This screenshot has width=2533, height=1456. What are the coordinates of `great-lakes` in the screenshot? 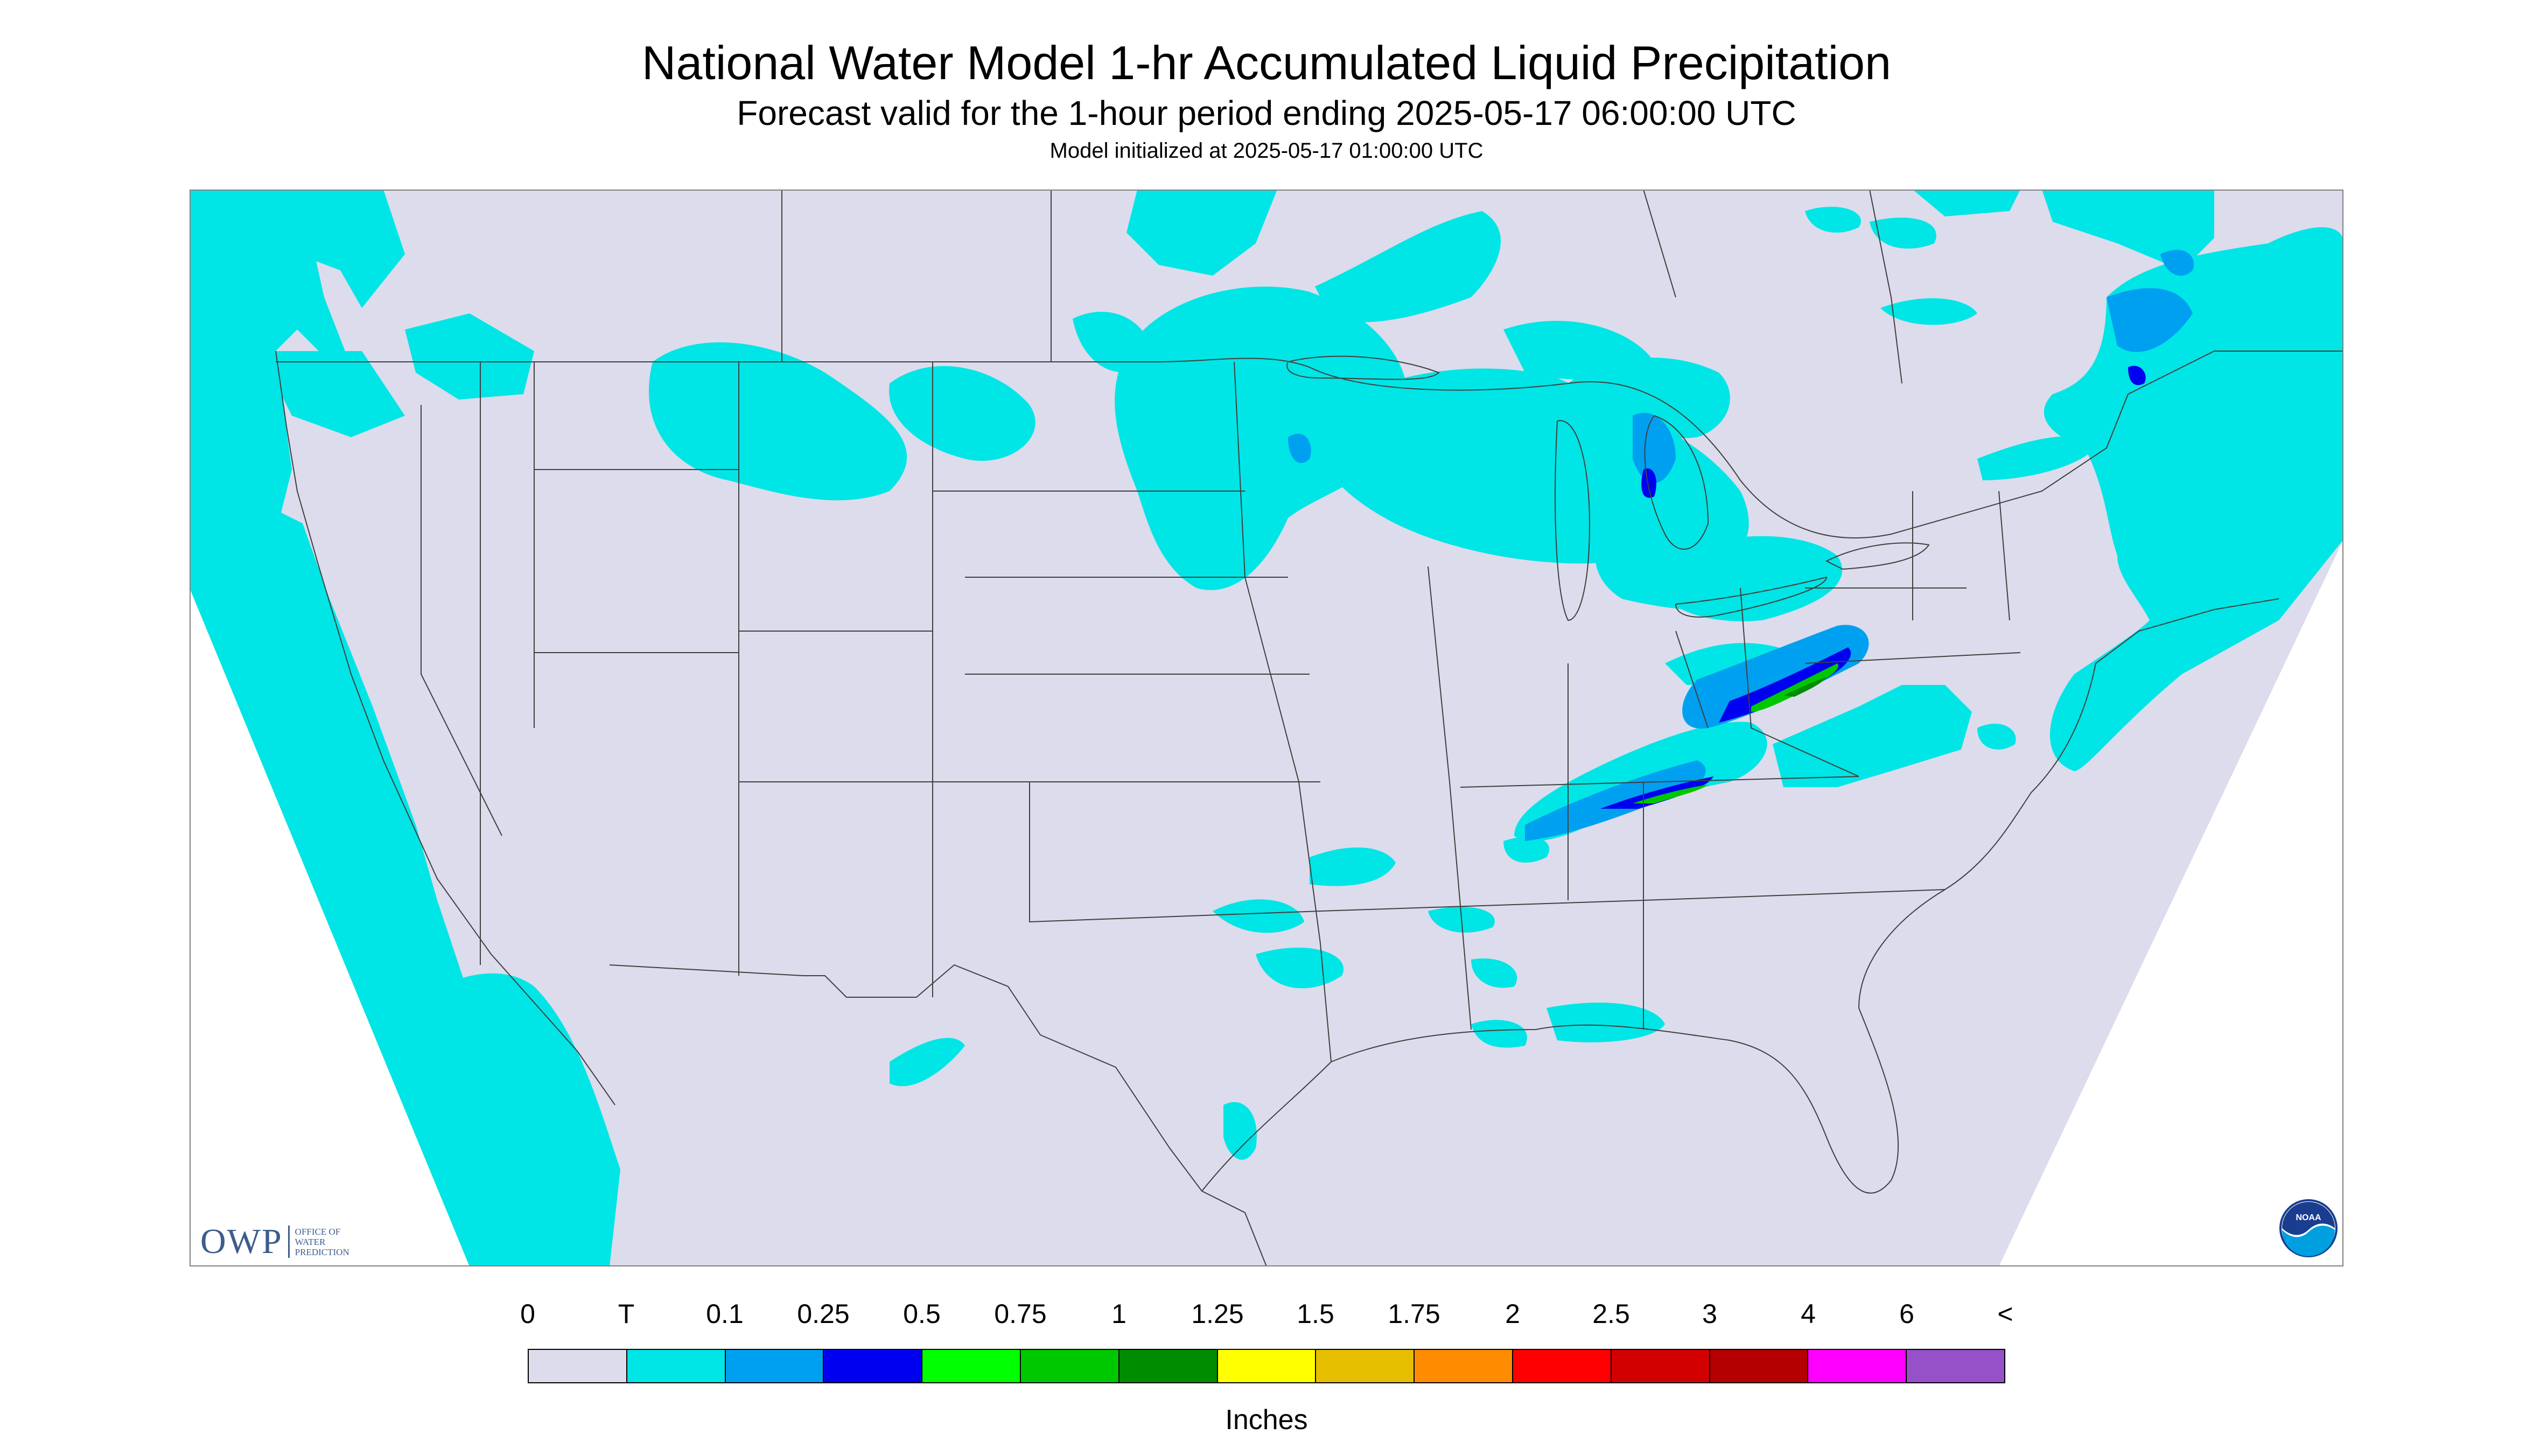 It's located at (1608, 488).